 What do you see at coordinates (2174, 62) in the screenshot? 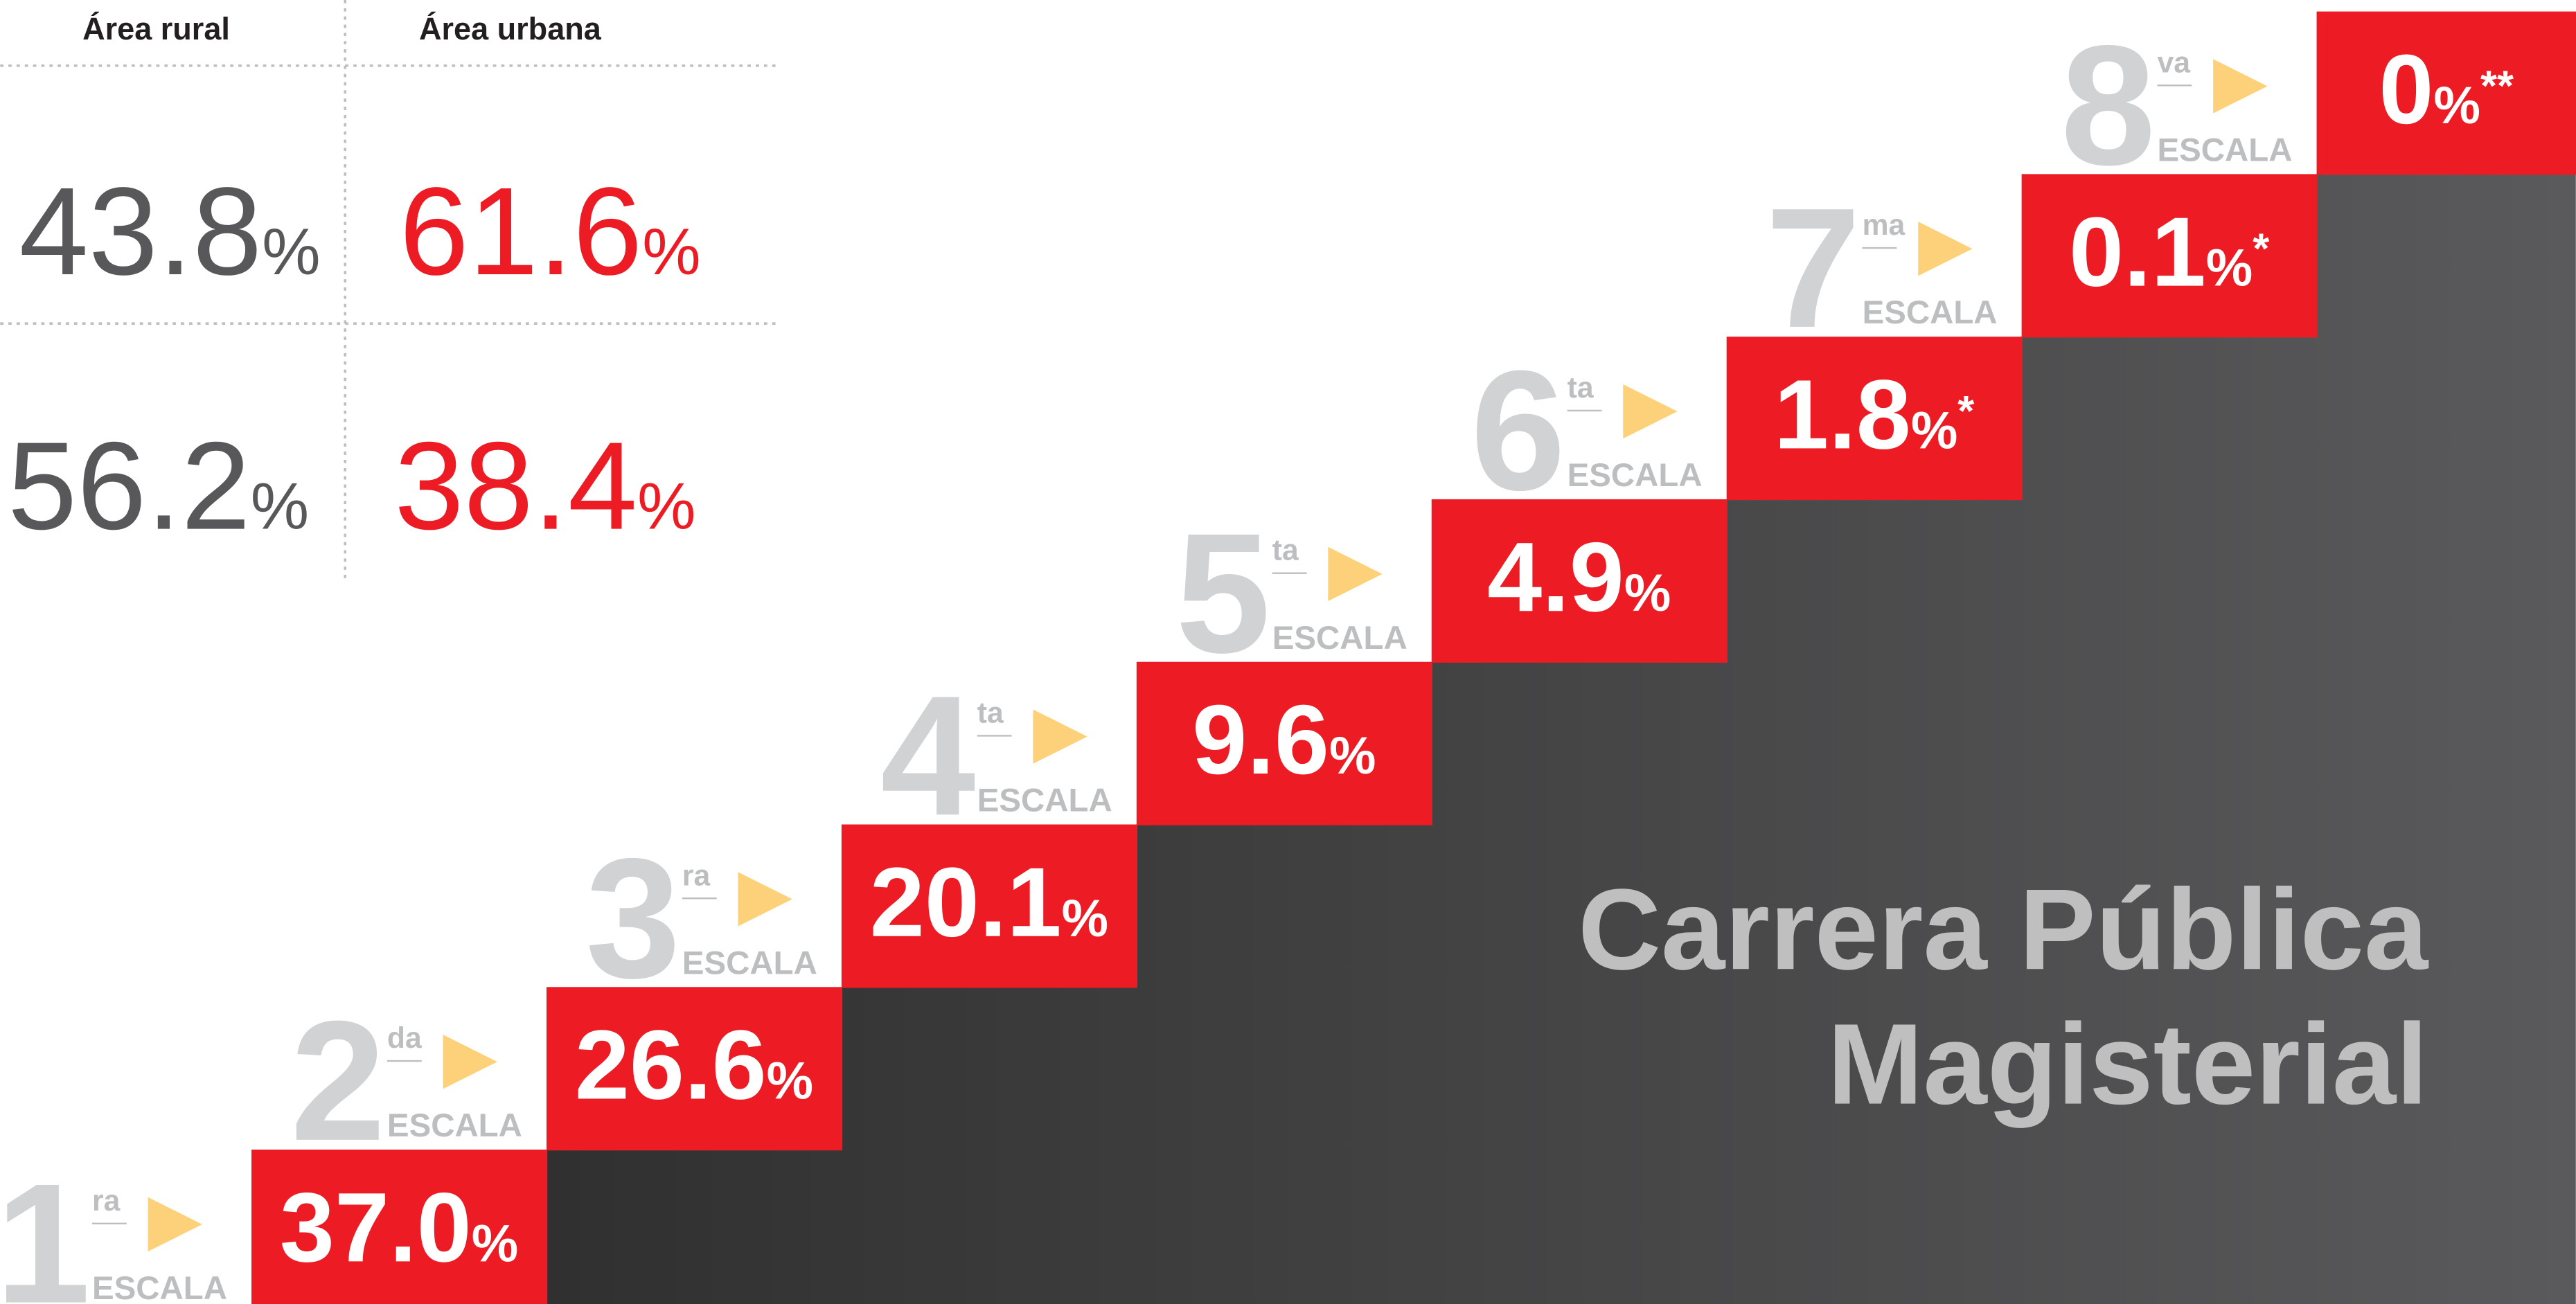
I see `step-suffix: va` at bounding box center [2174, 62].